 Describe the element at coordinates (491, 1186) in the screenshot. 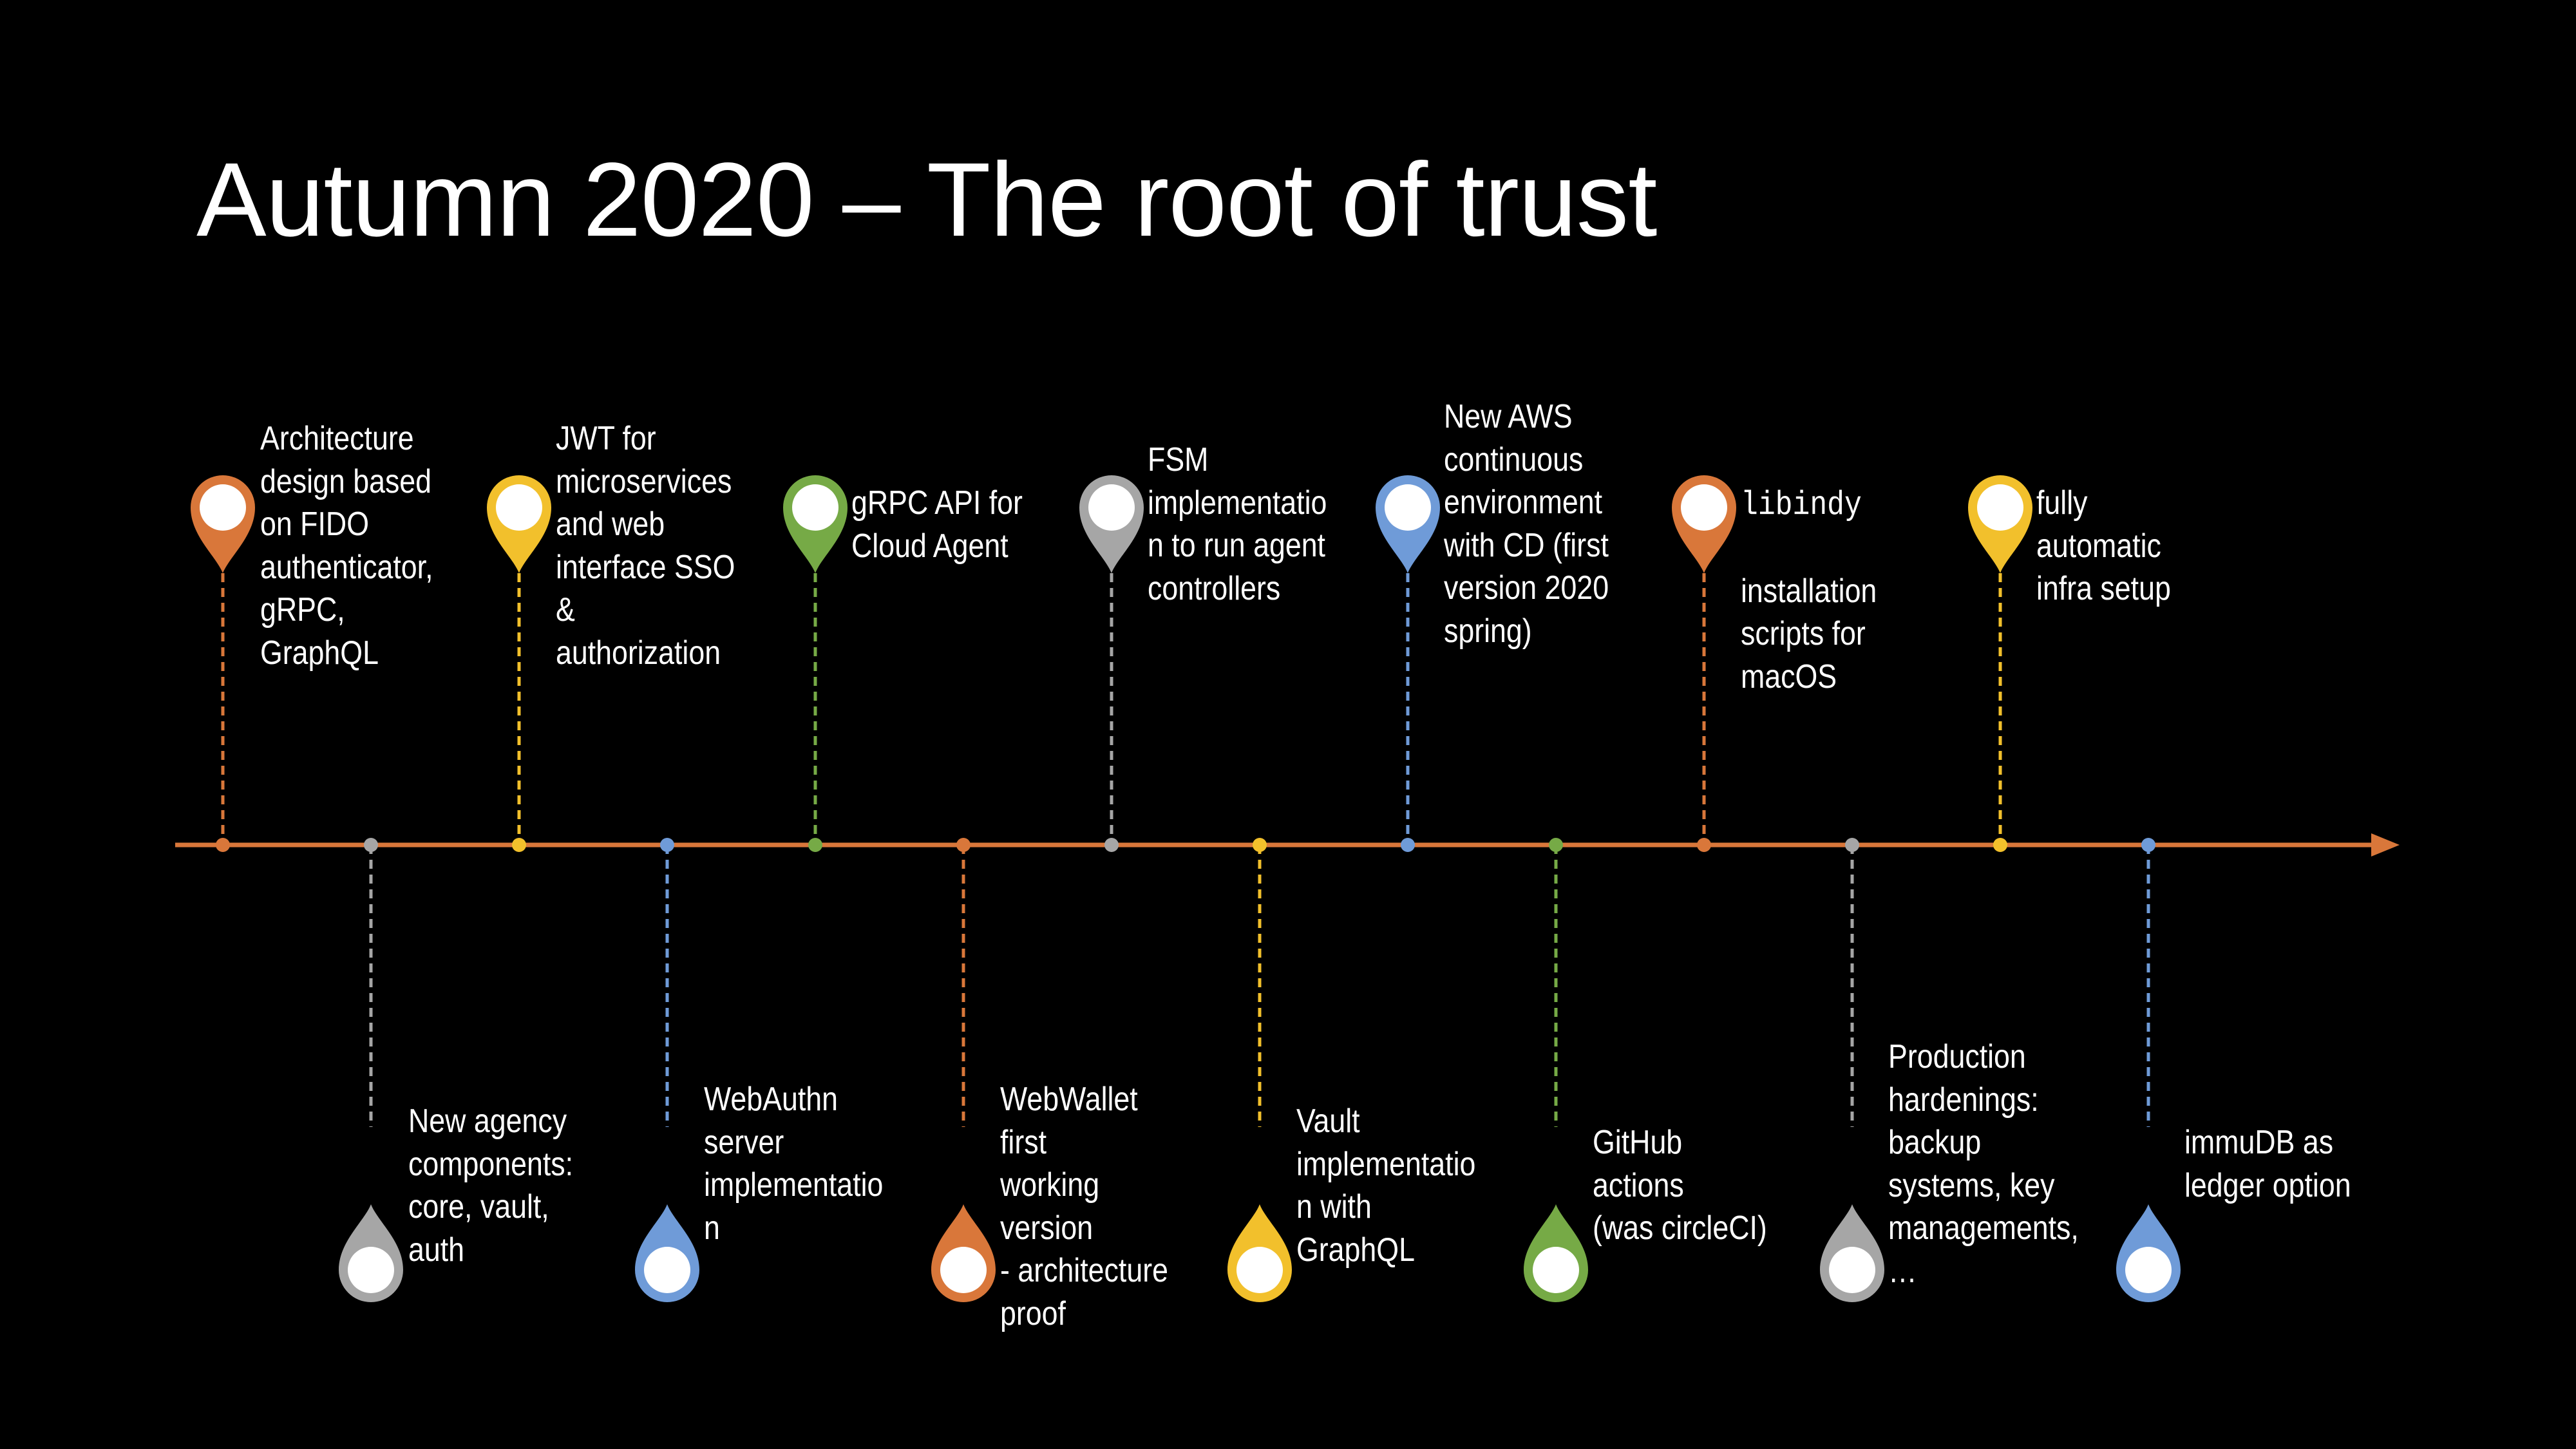

I see `milestone-label-agency: New agency components: core, vault, auth` at that location.